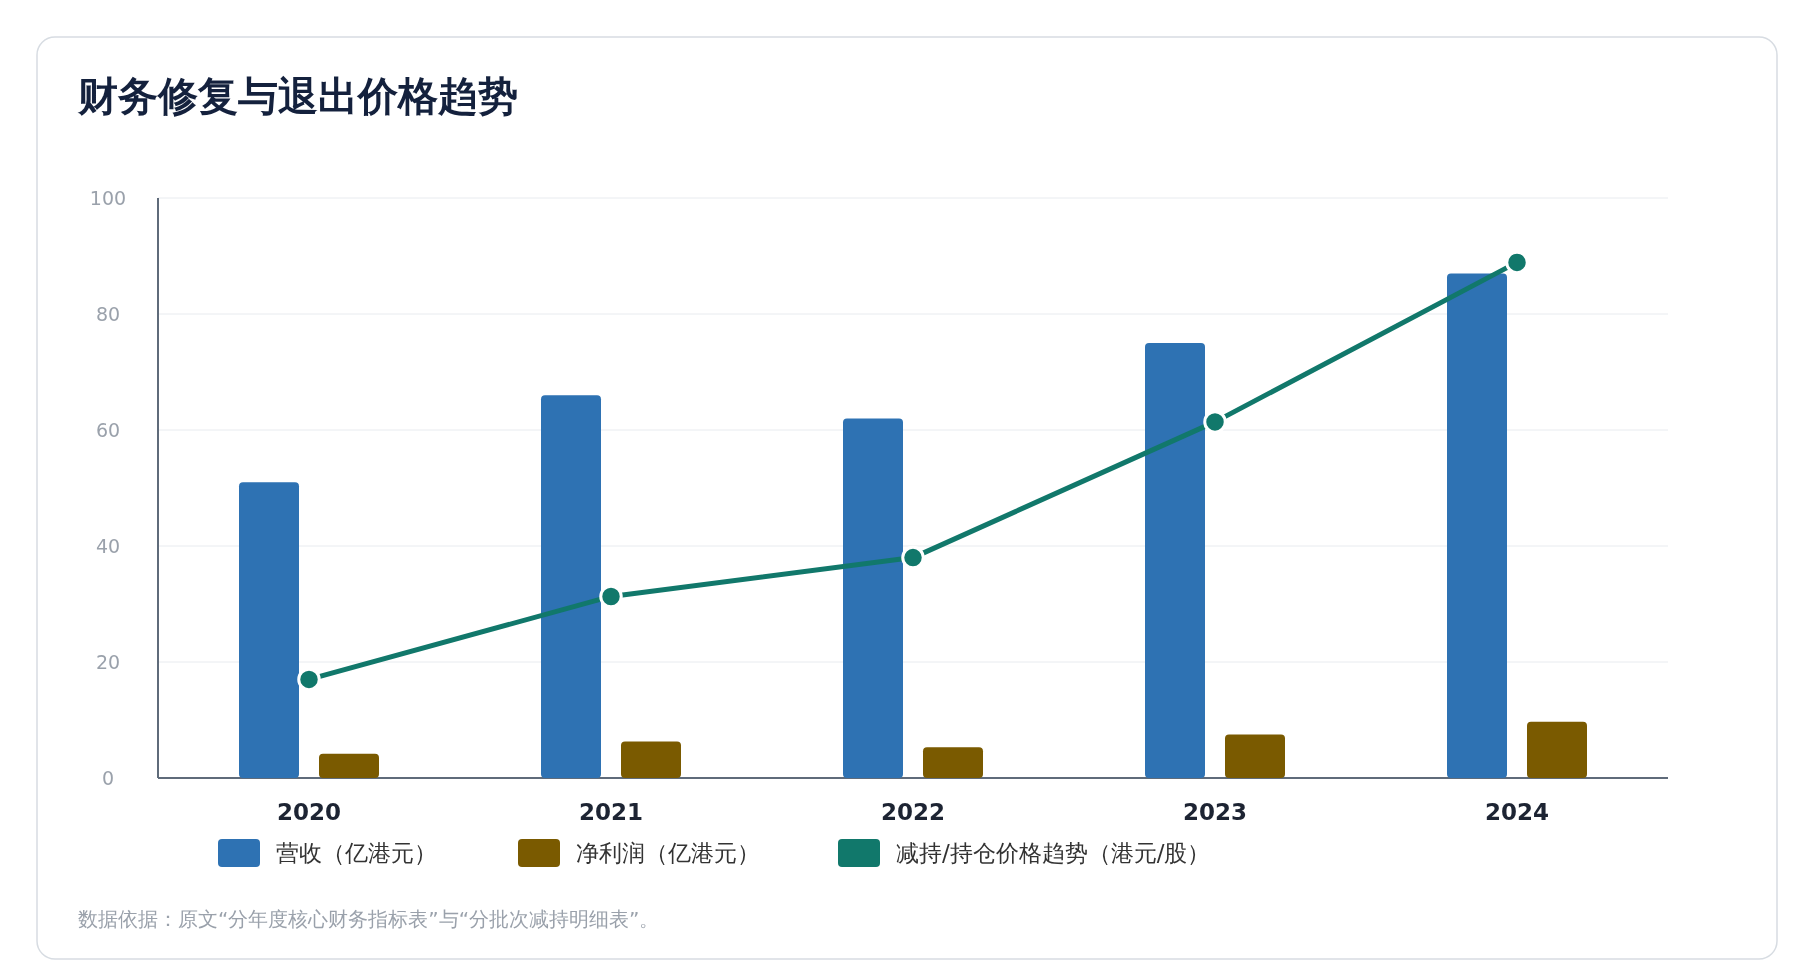  What do you see at coordinates (369, 919) in the screenshot?
I see `text: 数据依据：原文“分年度核心财务指标表”与“分批次减持明细表”。` at bounding box center [369, 919].